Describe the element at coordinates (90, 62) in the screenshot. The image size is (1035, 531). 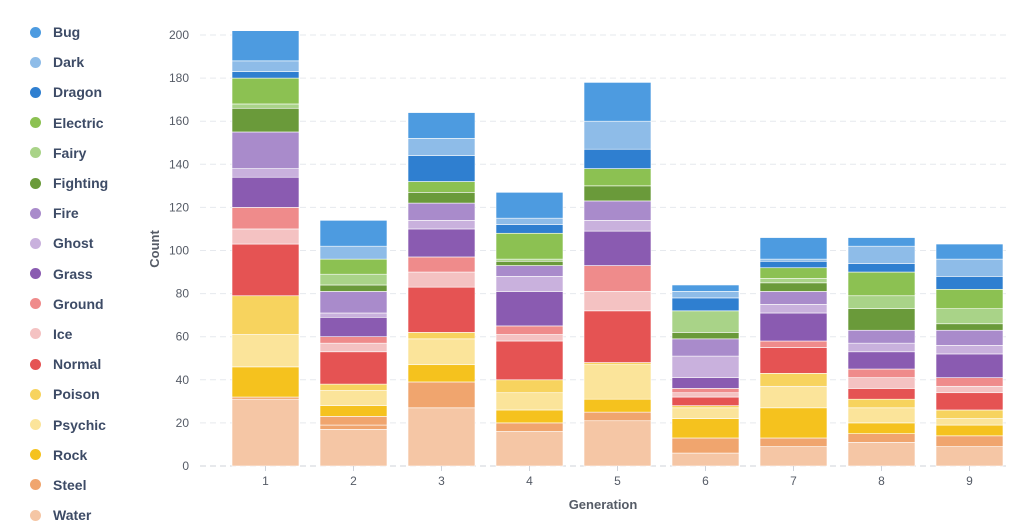
I see `legend-item-dark: Dark` at that location.